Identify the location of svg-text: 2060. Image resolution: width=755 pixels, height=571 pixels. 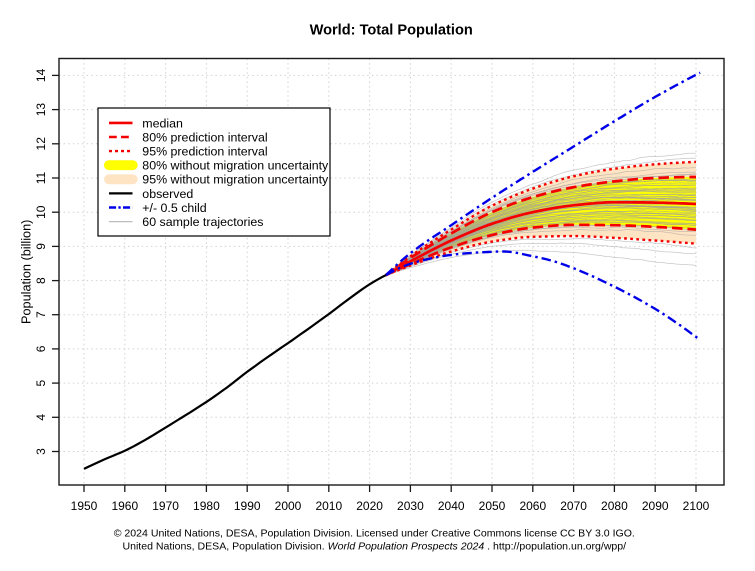
(532, 506).